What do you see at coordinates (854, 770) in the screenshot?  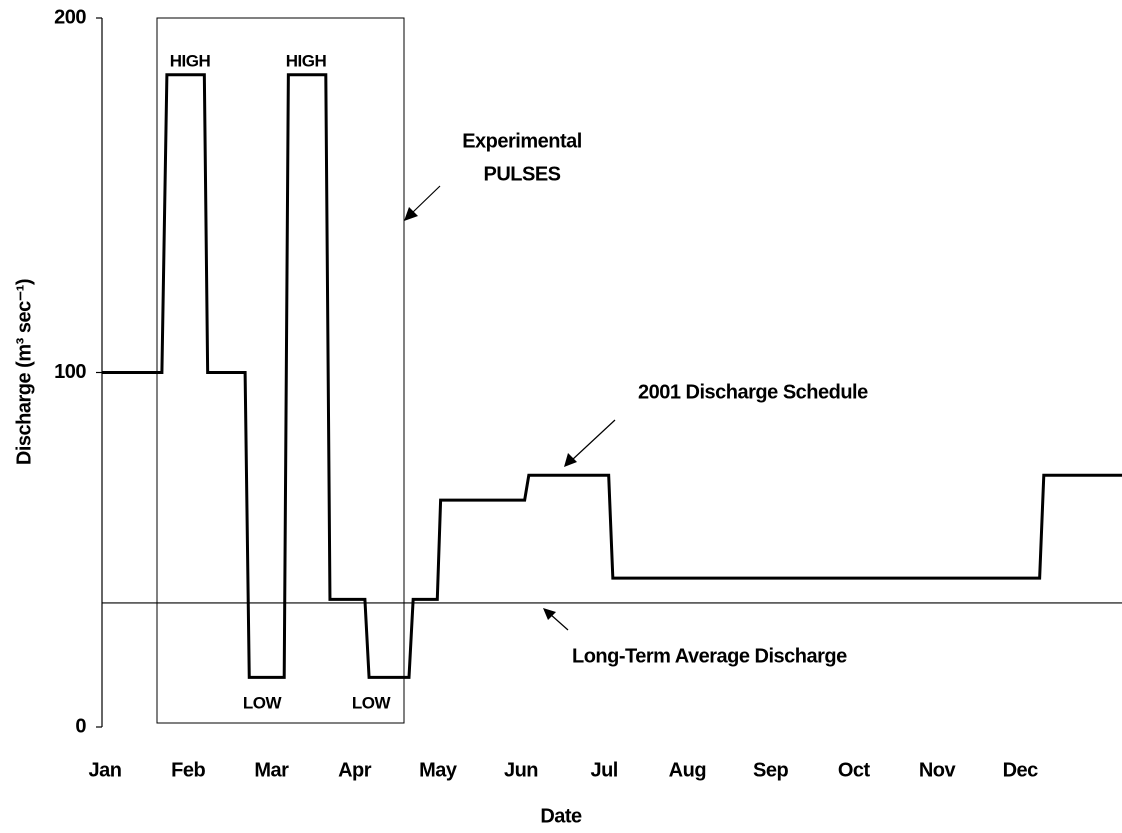 I see `x-tick-label: Oct` at bounding box center [854, 770].